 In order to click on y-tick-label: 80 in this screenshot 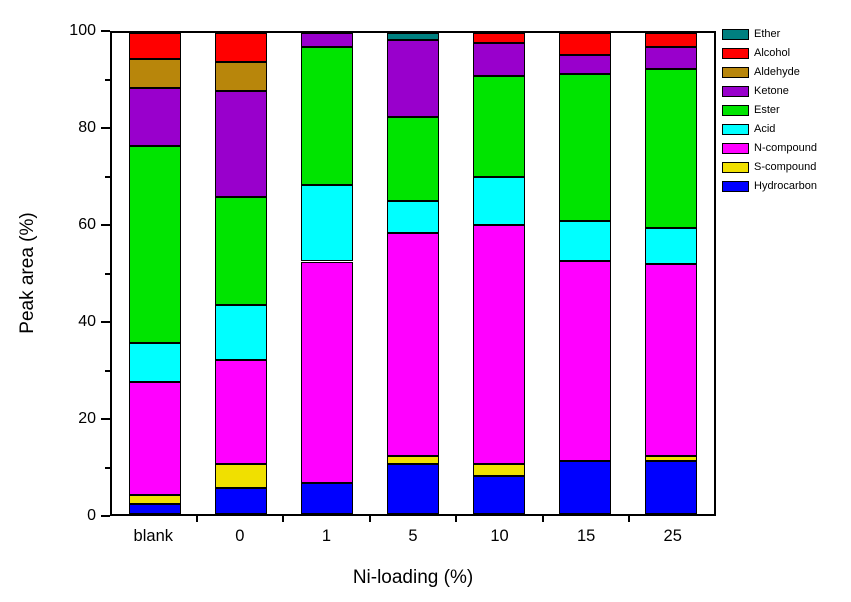, I will do `click(87, 127)`.